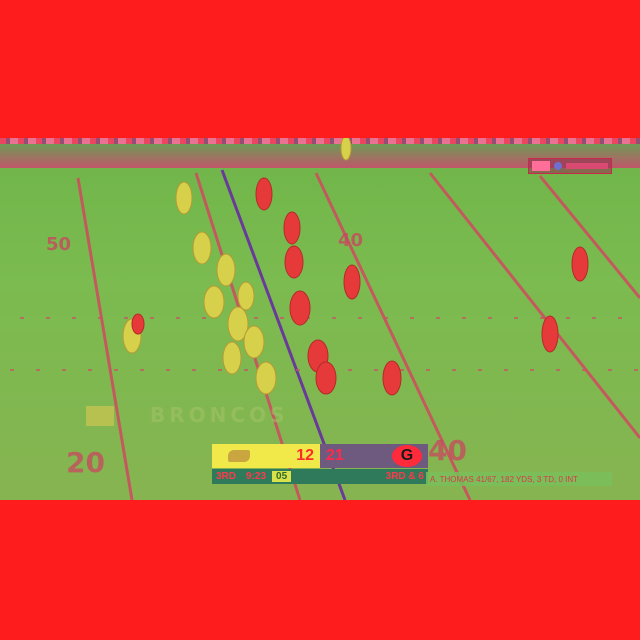 This screenshot has width=640, height=640. Describe the element at coordinates (266, 456) in the screenshot. I see `home-team-panel: 12` at that location.